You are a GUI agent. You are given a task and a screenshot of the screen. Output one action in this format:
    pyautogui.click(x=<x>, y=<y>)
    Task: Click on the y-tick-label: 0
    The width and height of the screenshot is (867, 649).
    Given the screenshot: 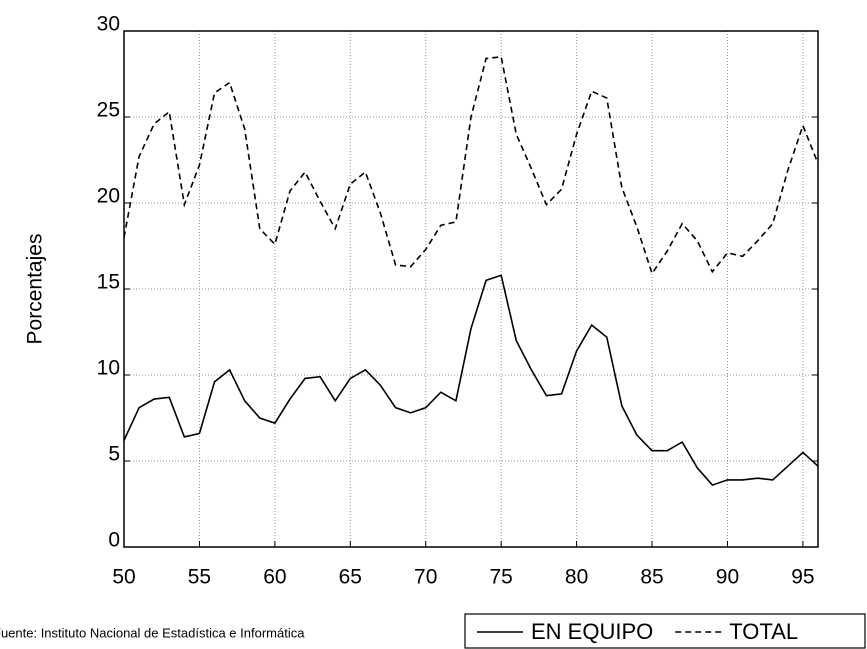 What is the action you would take?
    pyautogui.click(x=114, y=540)
    